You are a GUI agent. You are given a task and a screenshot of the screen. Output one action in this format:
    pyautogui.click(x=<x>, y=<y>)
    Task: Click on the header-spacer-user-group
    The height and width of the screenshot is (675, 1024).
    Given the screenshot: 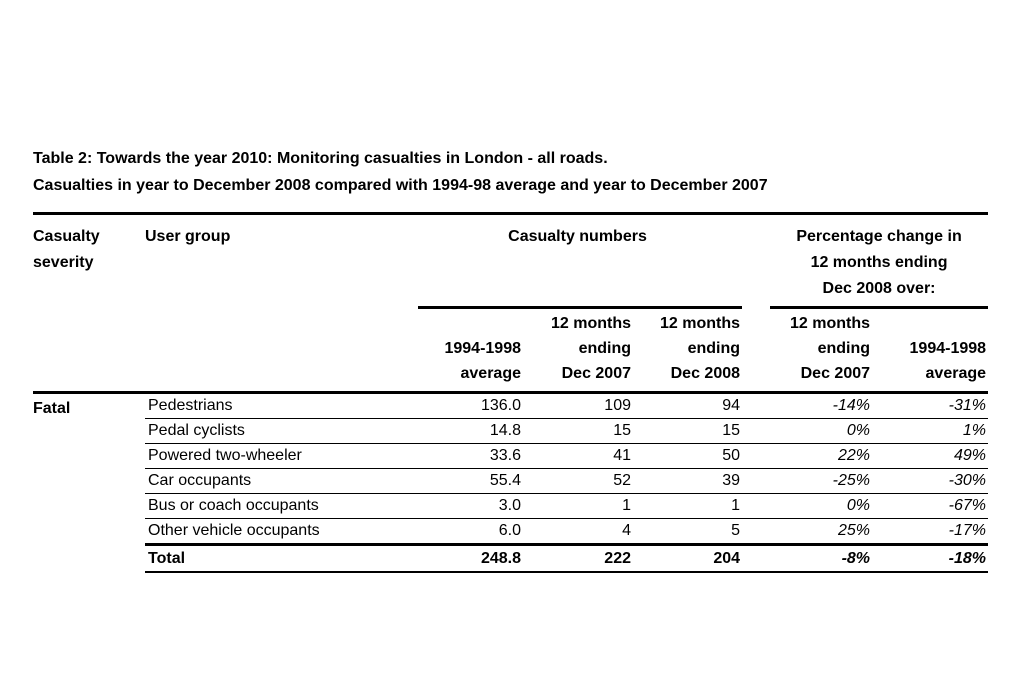 What is the action you would take?
    pyautogui.click(x=279, y=351)
    